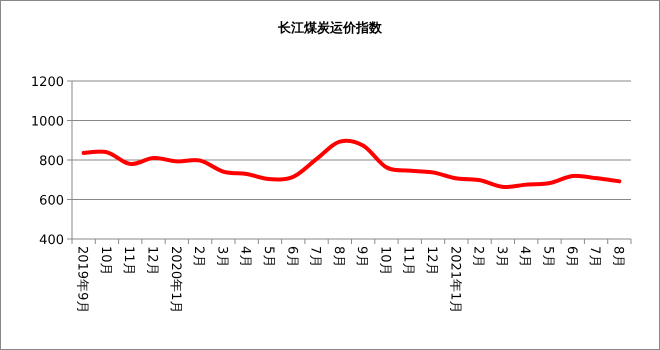 The height and width of the screenshot is (350, 660). I want to click on y-tick-label: 600, so click(51, 201).